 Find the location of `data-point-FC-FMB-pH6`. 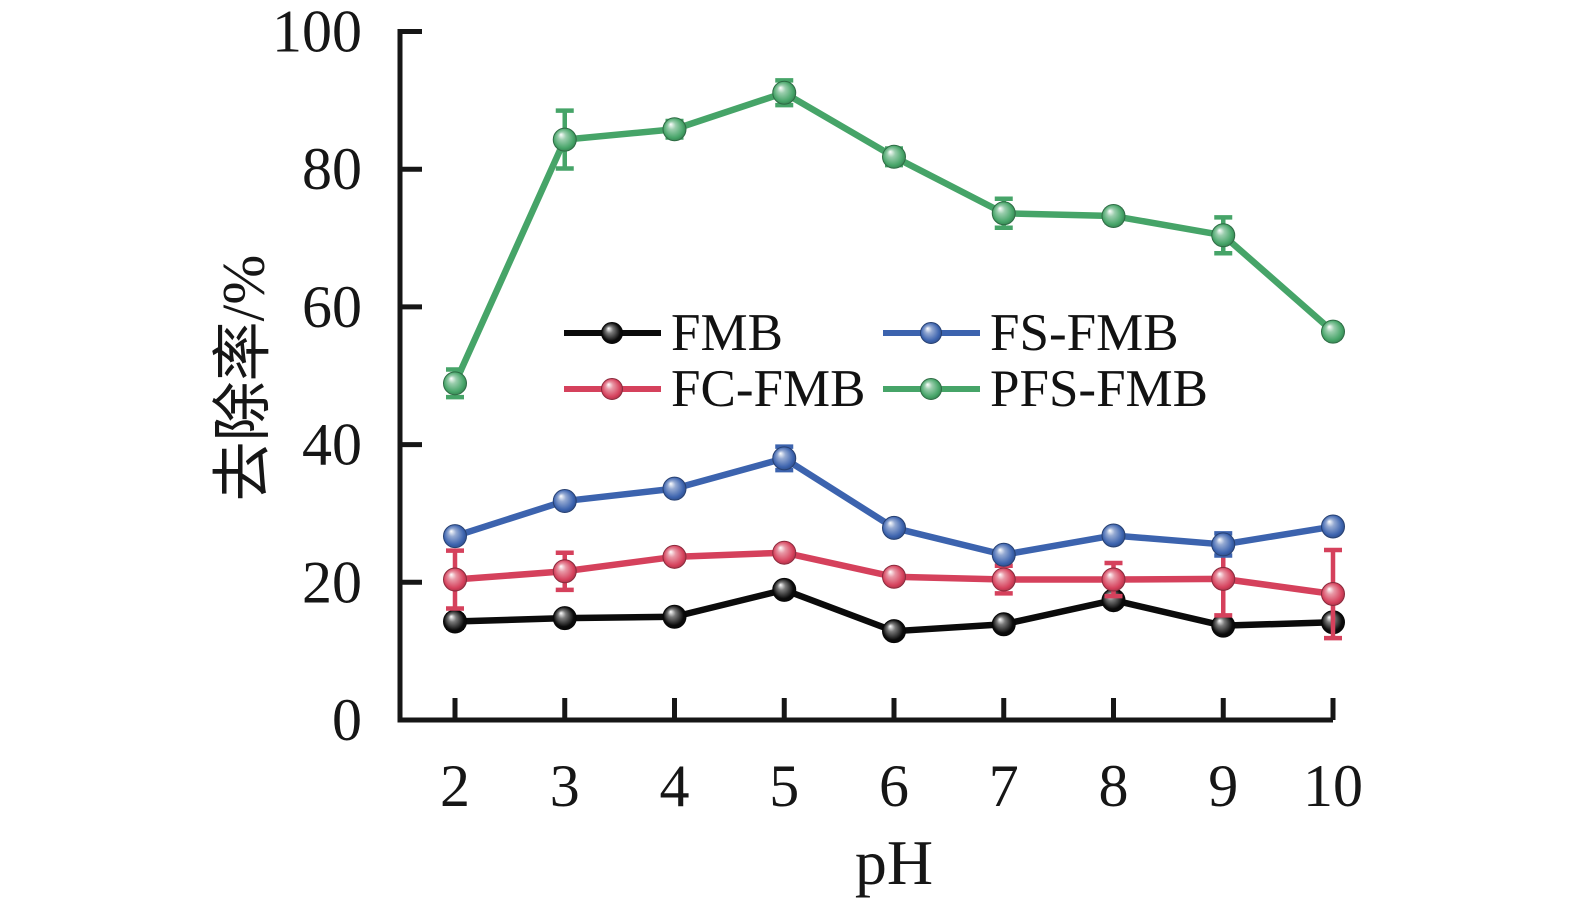

data-point-FC-FMB-pH6 is located at coordinates (894, 576).